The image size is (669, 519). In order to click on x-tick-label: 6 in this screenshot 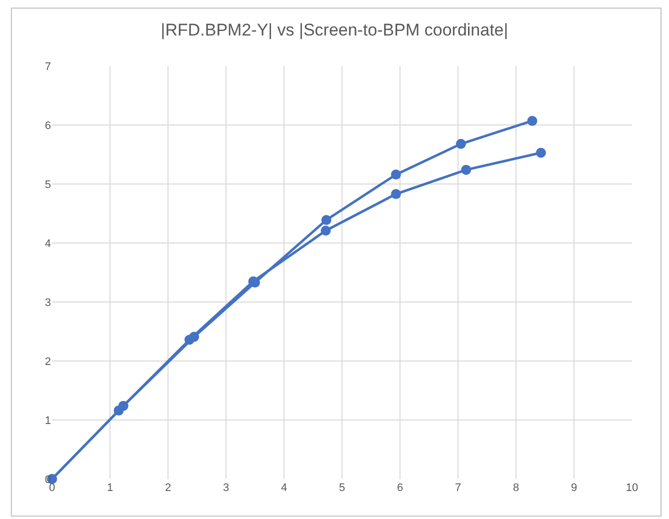, I will do `click(400, 488)`.